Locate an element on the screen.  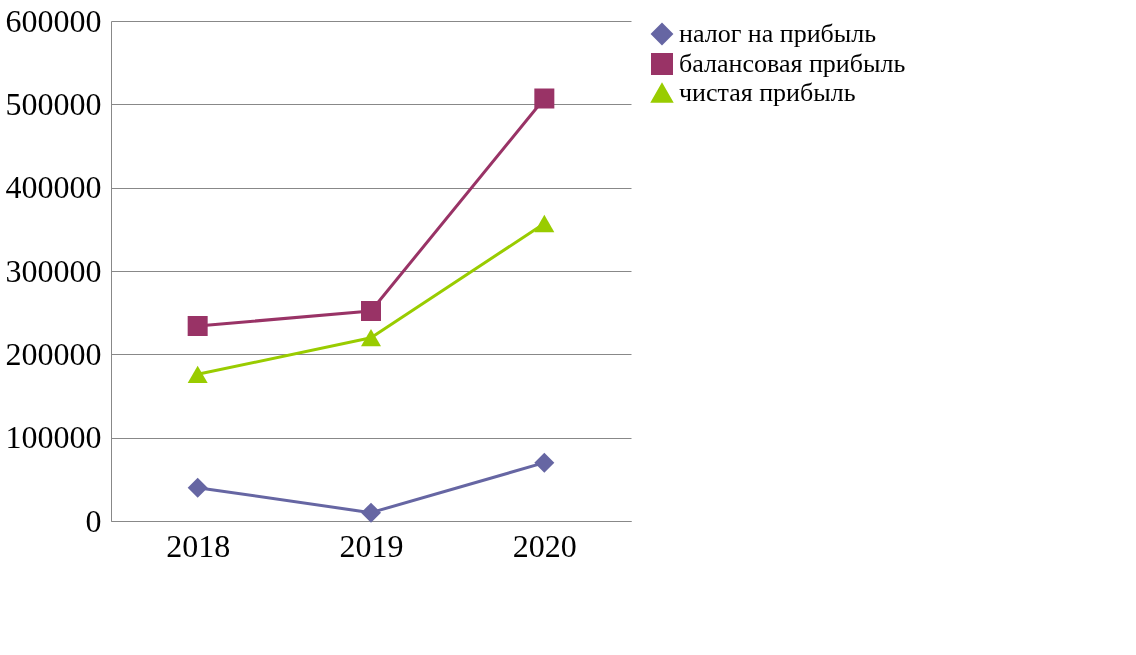
legend-label: налог на прибыль is located at coordinates (778, 33).